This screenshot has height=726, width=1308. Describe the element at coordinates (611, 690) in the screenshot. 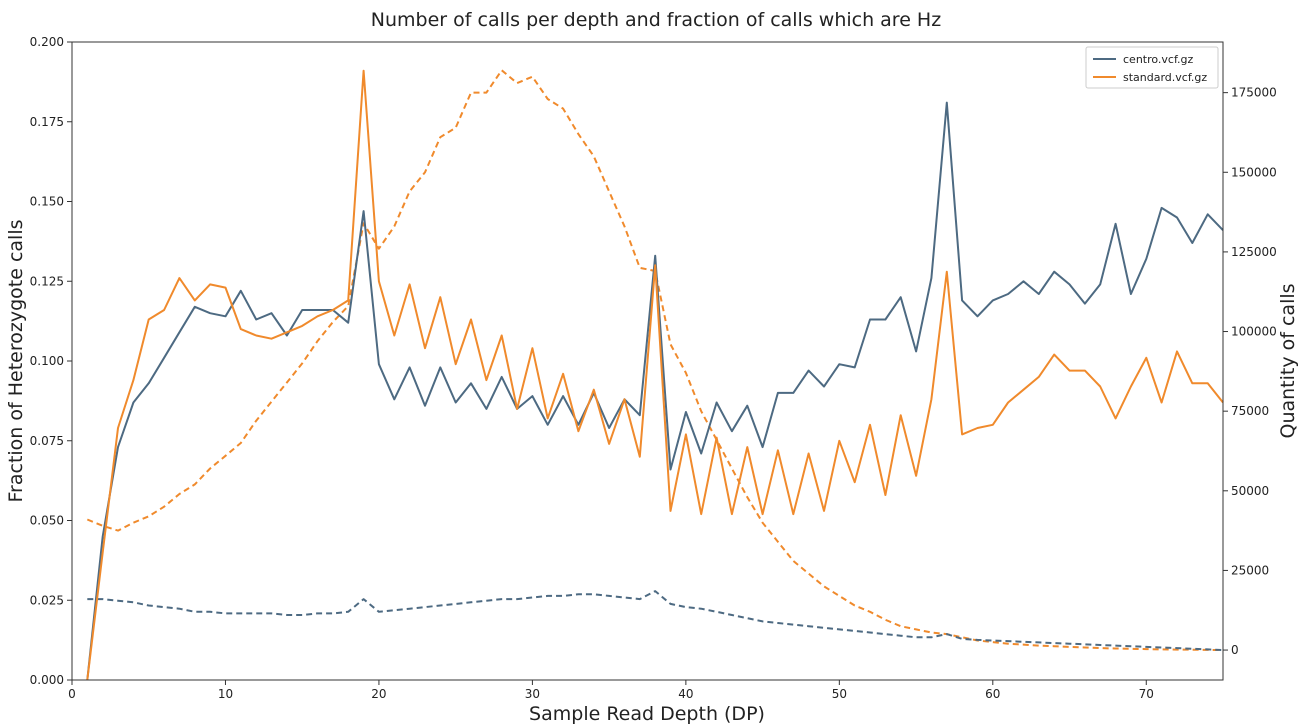

I see `x-axis-ticks: 0 10 20 30 40 50 60 70` at that location.